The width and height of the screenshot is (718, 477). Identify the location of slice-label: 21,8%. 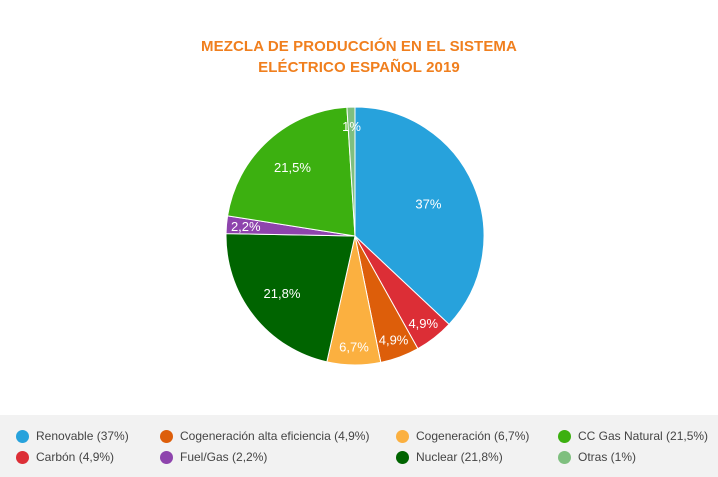
(282, 293).